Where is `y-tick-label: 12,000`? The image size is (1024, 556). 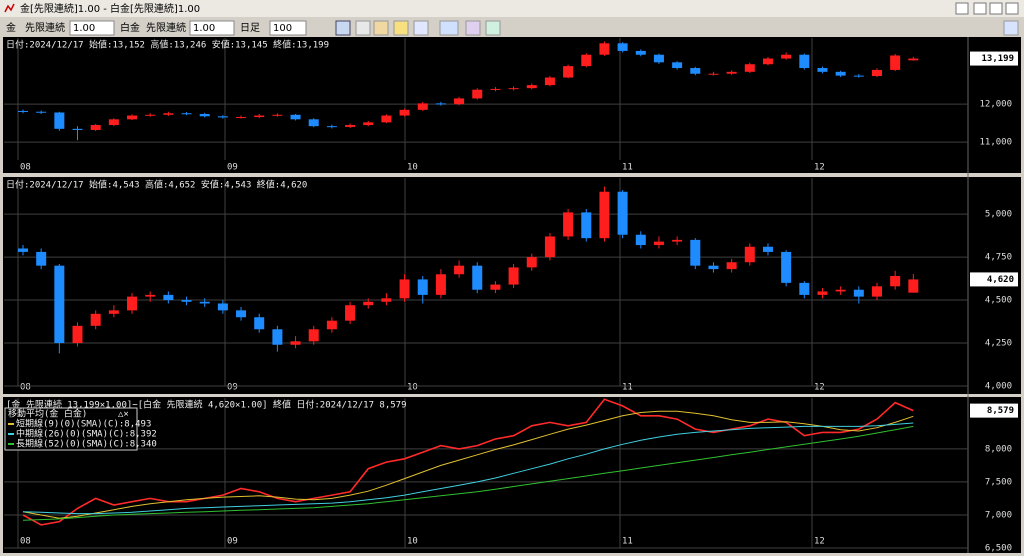 y-tick-label: 12,000 is located at coordinates (995, 105).